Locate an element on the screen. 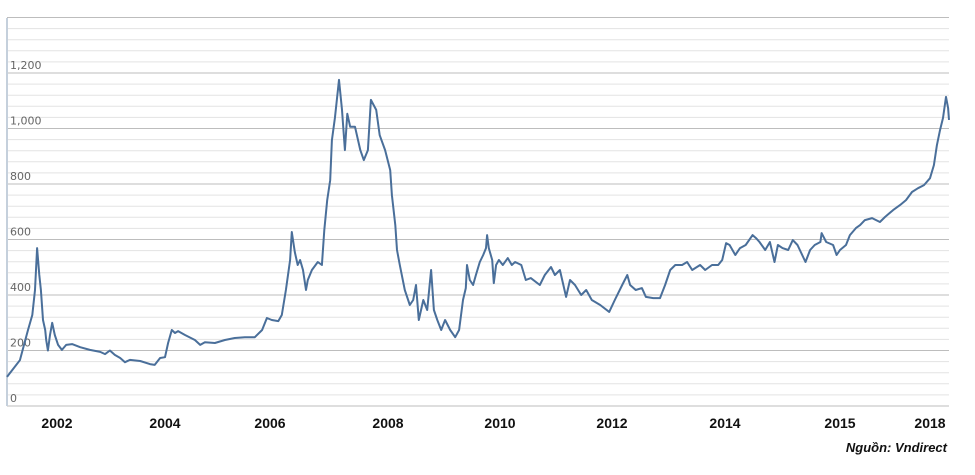 This screenshot has height=475, width=975. x-tick-label: 2012 is located at coordinates (611, 423).